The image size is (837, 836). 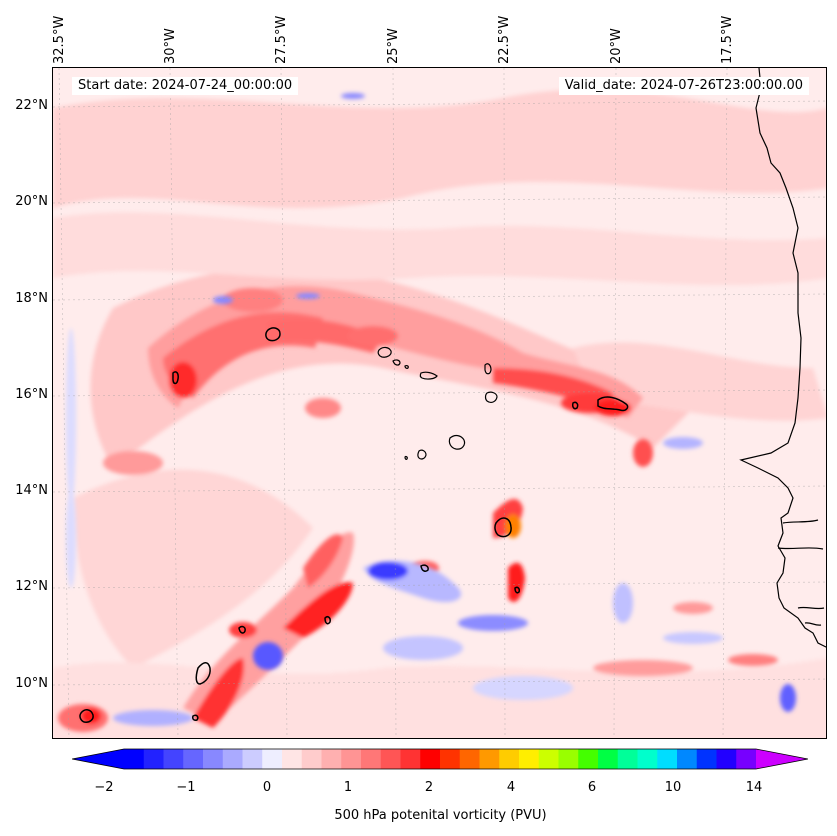 I want to click on cape-verde-islands, so click(x=437, y=403).